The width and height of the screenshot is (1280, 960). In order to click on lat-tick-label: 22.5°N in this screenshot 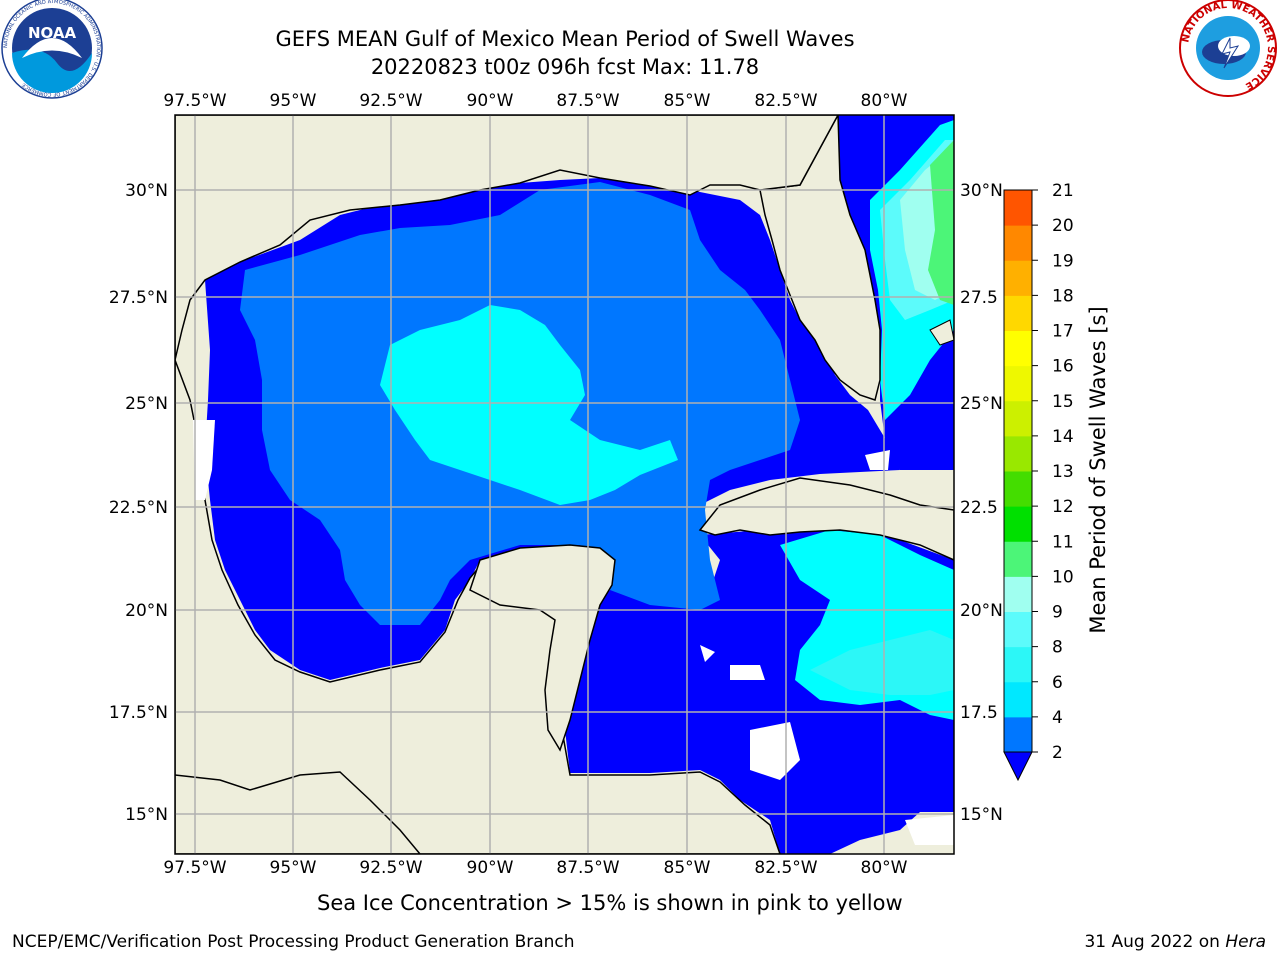, I will do `click(138, 508)`.